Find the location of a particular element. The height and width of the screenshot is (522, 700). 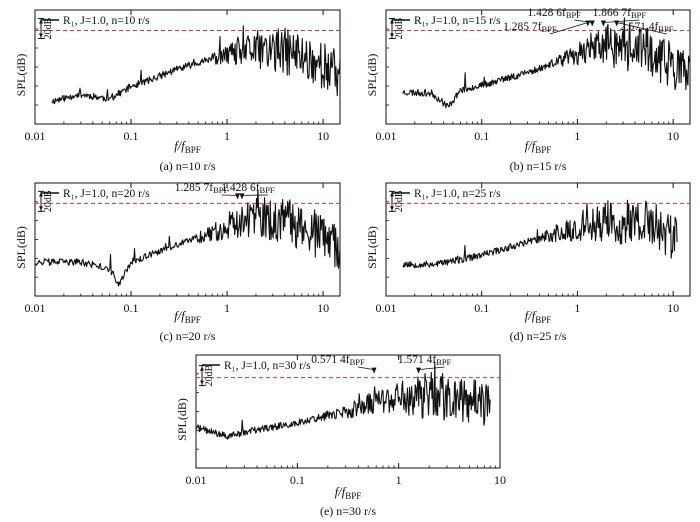

annotation-label: 1.571 4fBPF is located at coordinates (425, 360).